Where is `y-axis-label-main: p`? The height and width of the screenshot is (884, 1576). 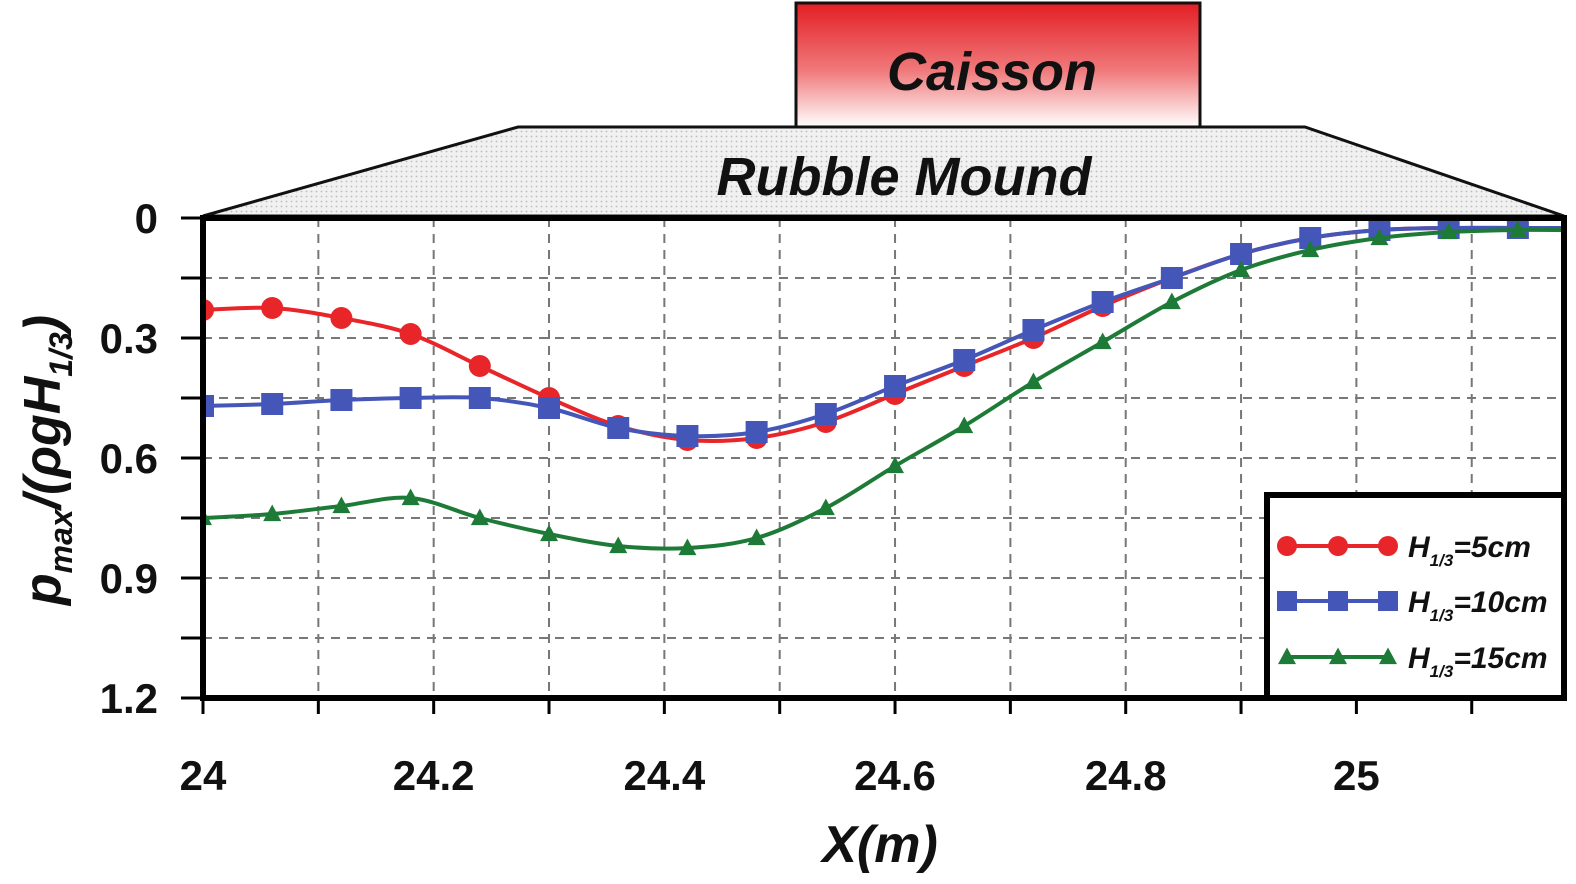
y-axis-label-main: p is located at coordinates (43, 590).